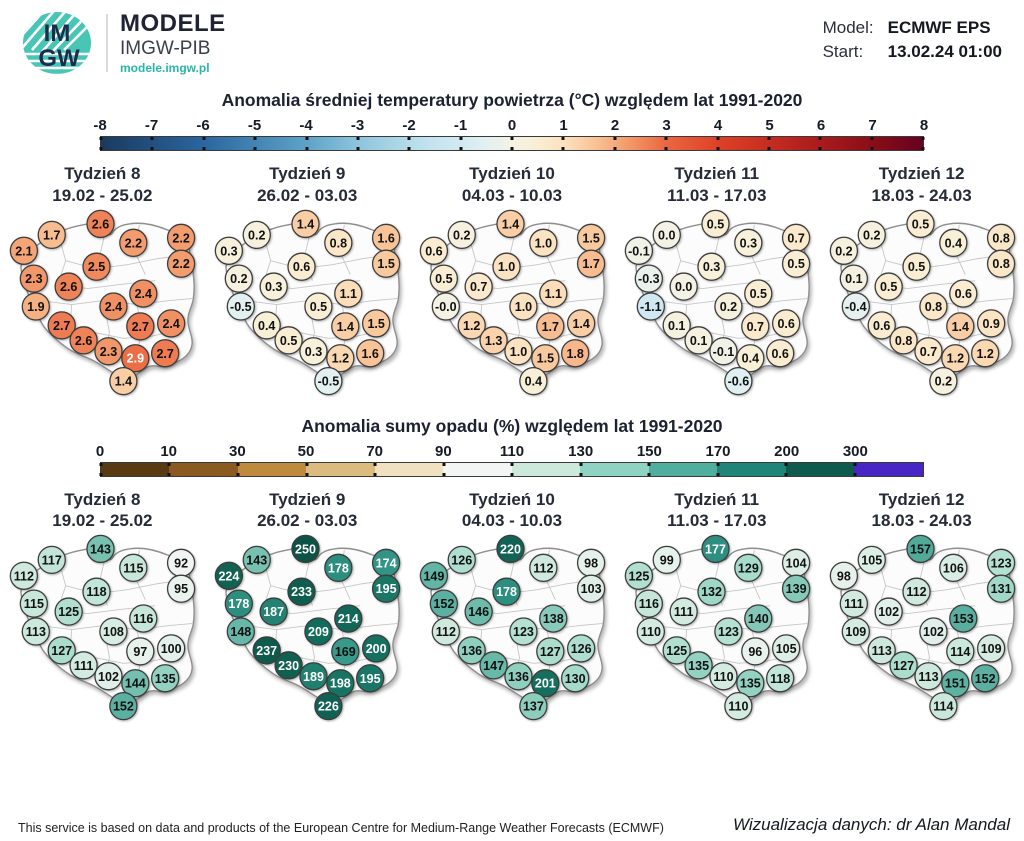  What do you see at coordinates (238, 279) in the screenshot?
I see `station-value: 0.2` at bounding box center [238, 279].